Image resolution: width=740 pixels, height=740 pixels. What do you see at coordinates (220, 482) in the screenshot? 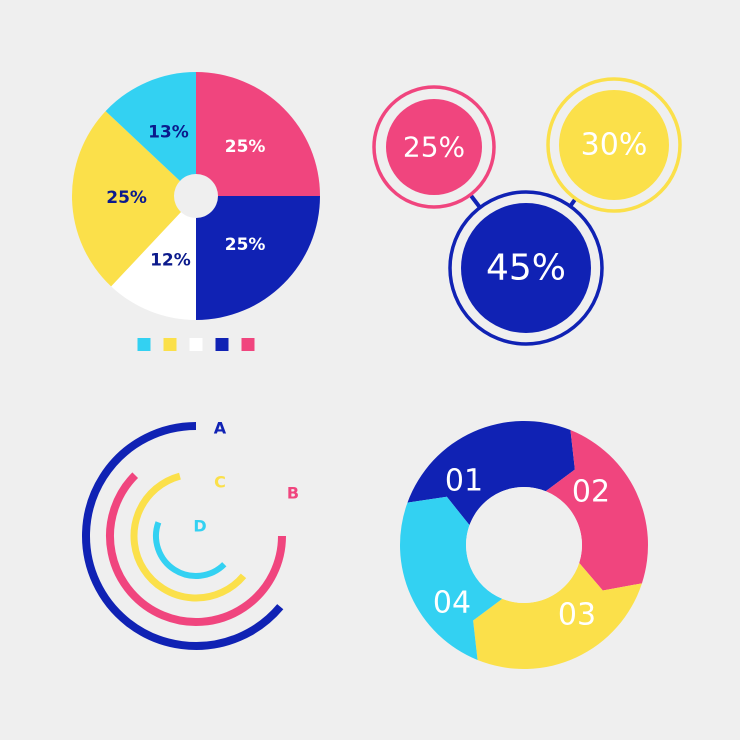
I see `radial-arc-label: C` at bounding box center [220, 482].